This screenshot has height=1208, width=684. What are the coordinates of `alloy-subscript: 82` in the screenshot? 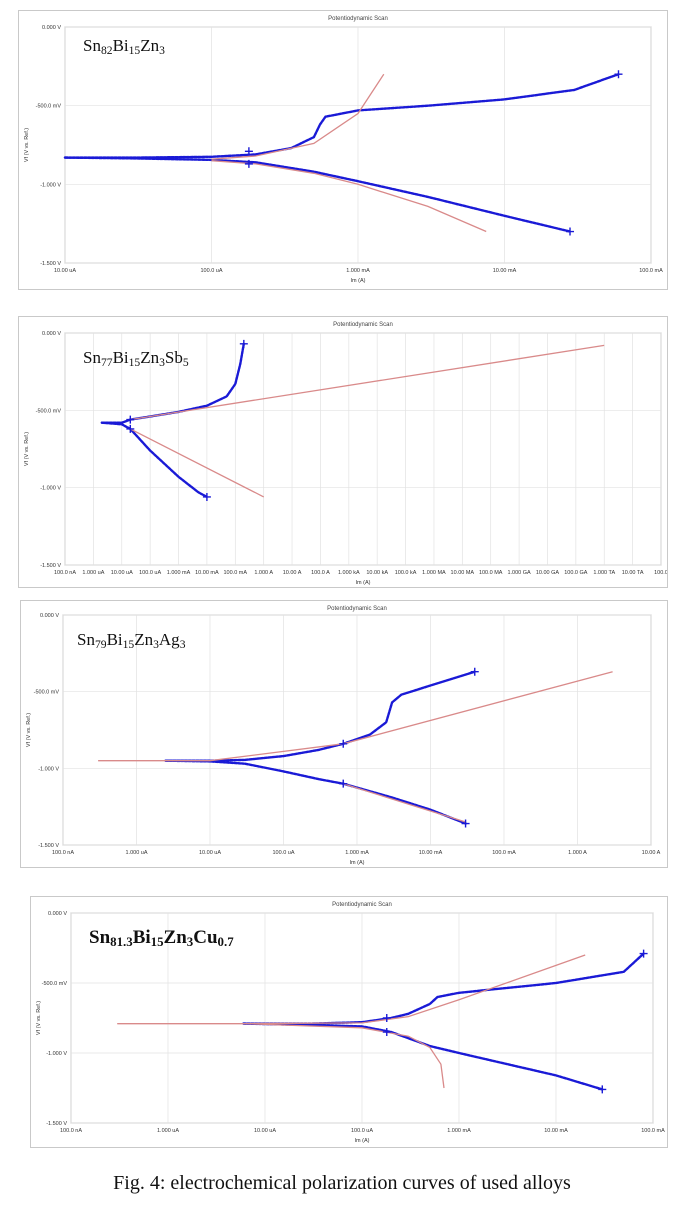 It's located at (107, 50).